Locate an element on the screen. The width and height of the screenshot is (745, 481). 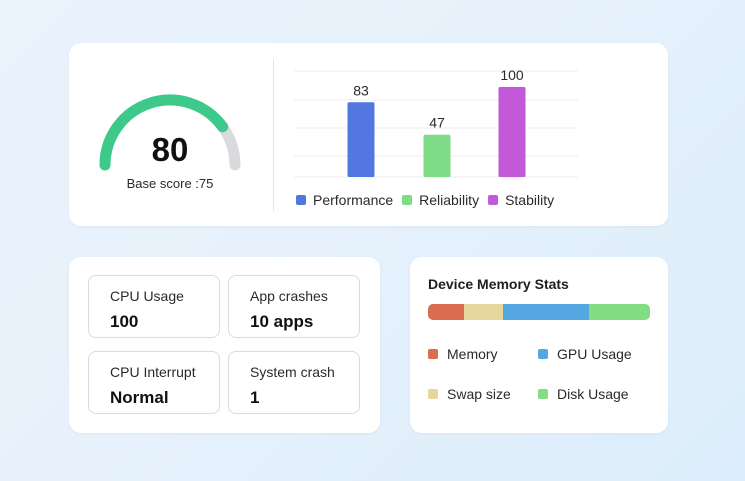
legend-item-swap-size: Swap size is located at coordinates (469, 394).